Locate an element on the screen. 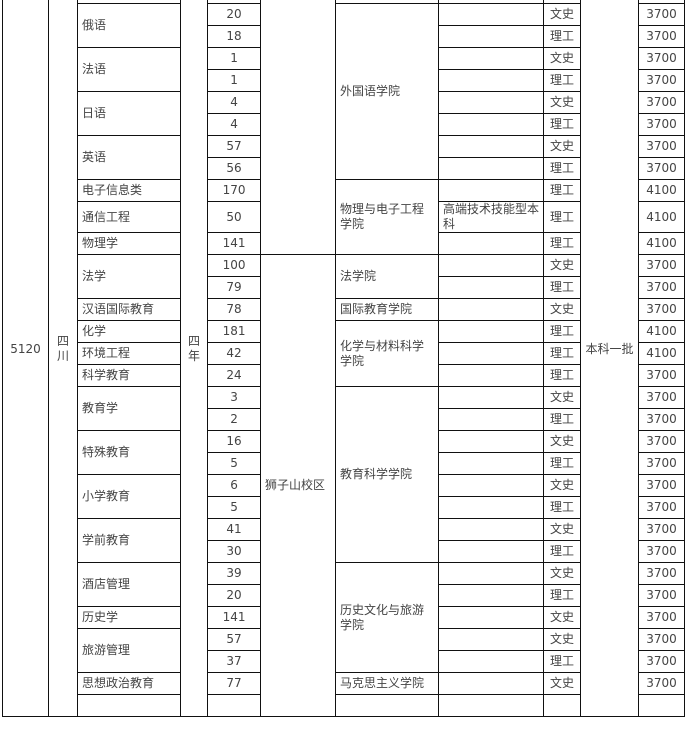  college-name: 外国语学院 is located at coordinates (387, 91).